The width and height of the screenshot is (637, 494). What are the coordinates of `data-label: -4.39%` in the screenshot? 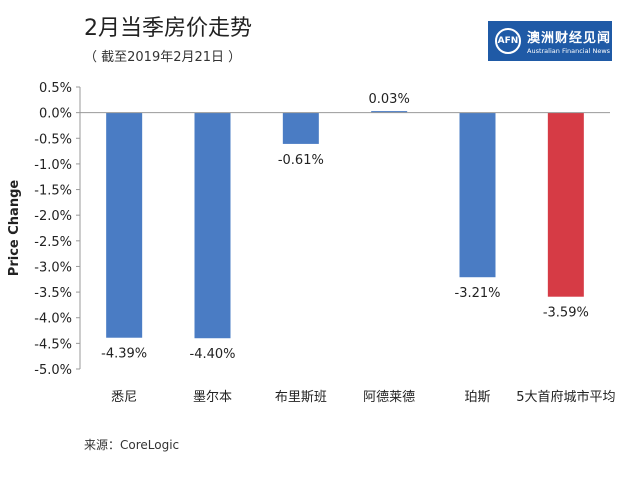 It's located at (124, 354).